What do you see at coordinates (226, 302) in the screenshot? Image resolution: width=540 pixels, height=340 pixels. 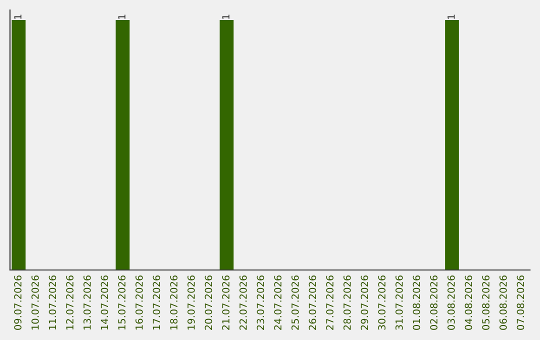 I see `x-tick-label: 21.07.2026` at bounding box center [226, 302].